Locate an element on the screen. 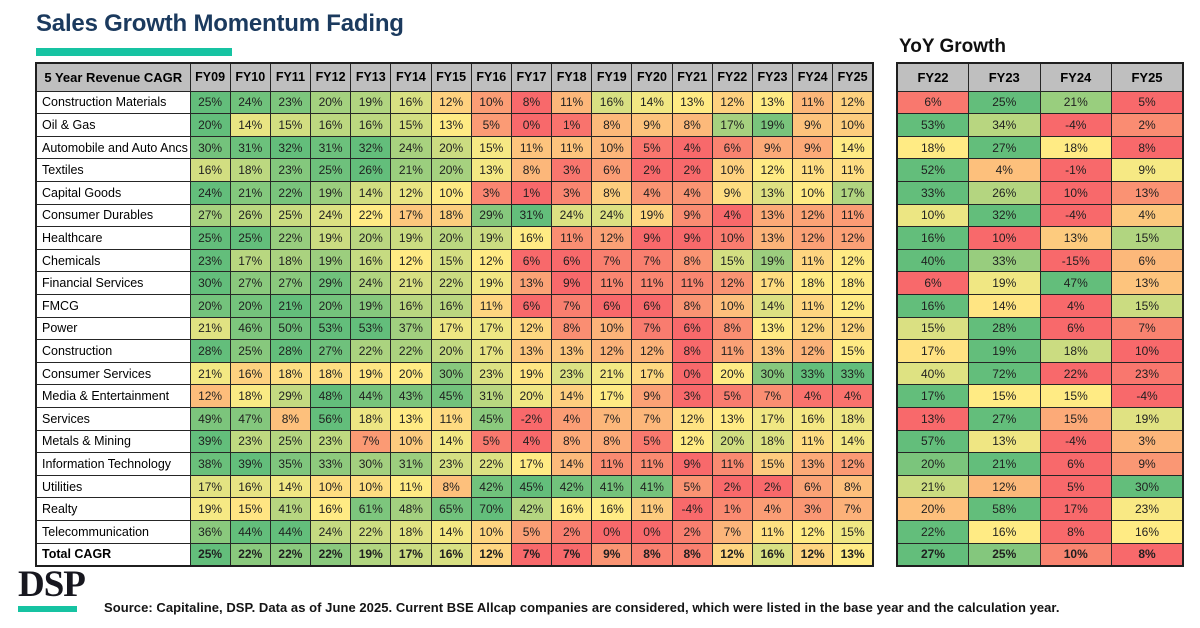  column-header-fy20: FY20 is located at coordinates (652, 77).